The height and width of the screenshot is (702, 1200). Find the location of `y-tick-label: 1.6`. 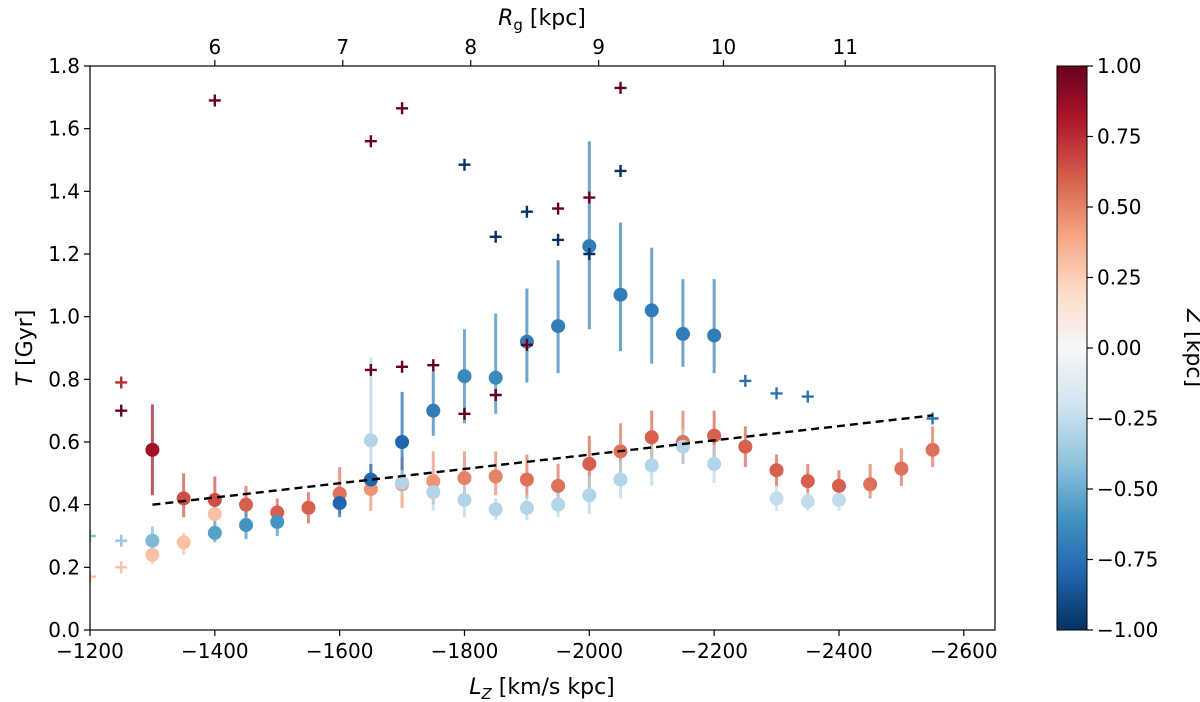

y-tick-label: 1.6 is located at coordinates (64, 129).